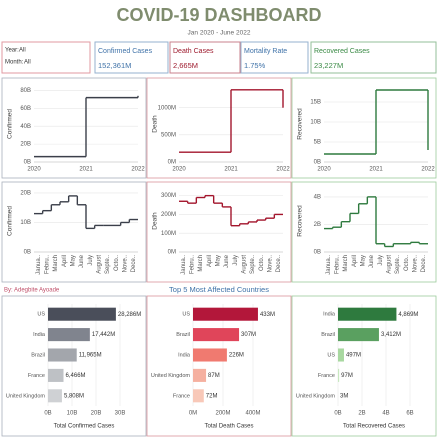  What do you see at coordinates (184, 265) in the screenshot?
I see `x-tick-label: Janua..` at bounding box center [184, 265].